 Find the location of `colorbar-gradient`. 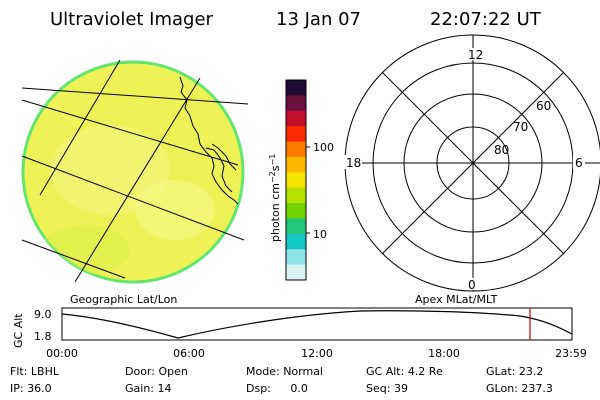

colorbar-gradient is located at coordinates (296, 180).